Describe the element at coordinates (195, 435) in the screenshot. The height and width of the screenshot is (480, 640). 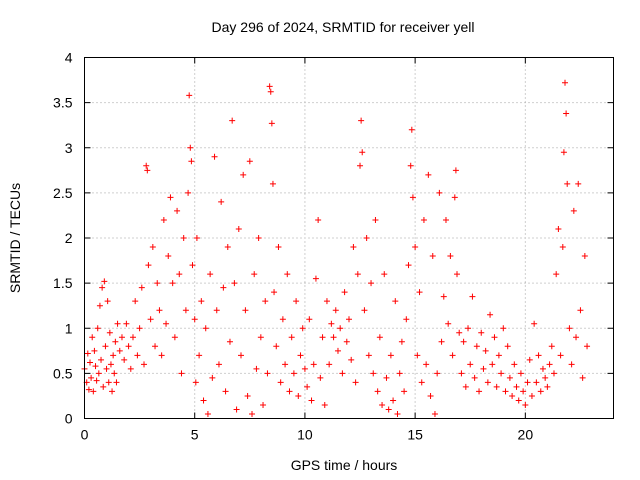
I see `x-tick-label: 5` at that location.